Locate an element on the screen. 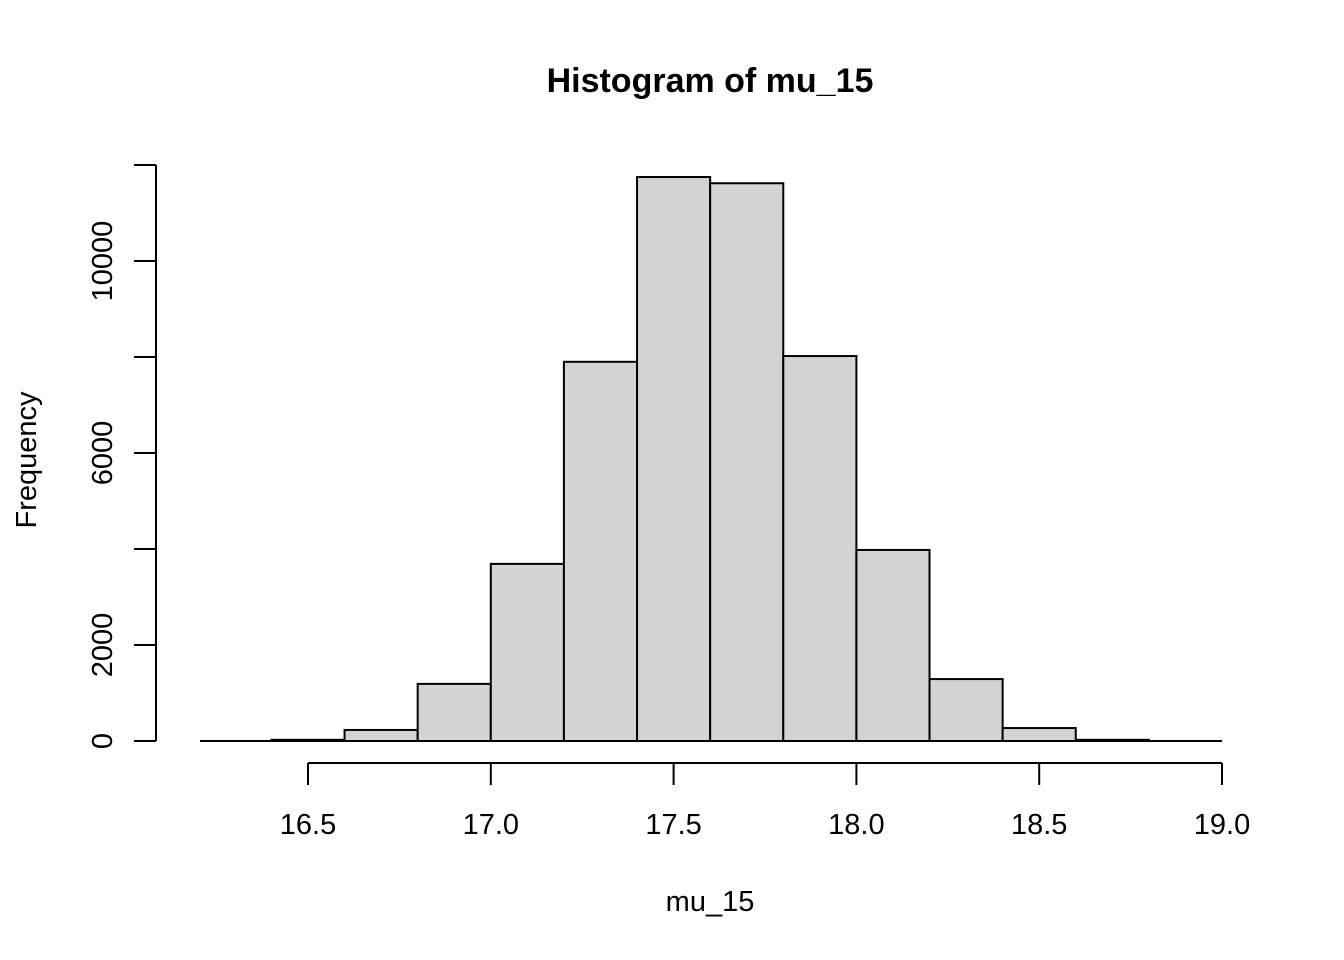  y-tick-label: 2000 is located at coordinates (103, 645).